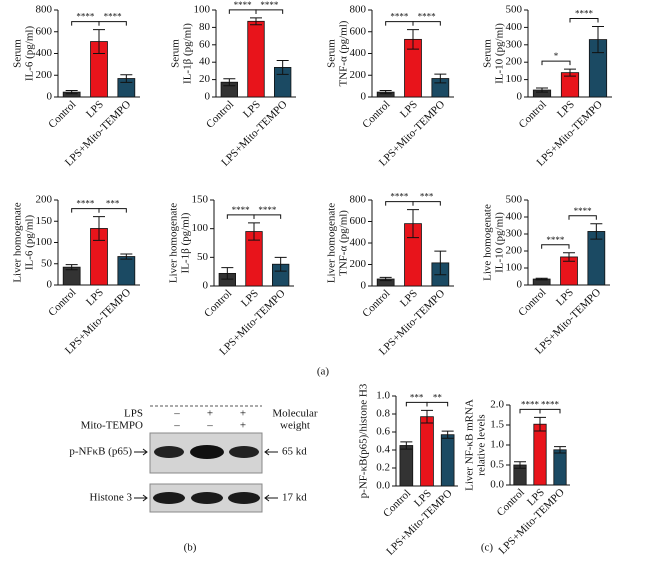 The image size is (648, 578). Describe the element at coordinates (427, 197) in the screenshot. I see `significance-label: ***` at that location.